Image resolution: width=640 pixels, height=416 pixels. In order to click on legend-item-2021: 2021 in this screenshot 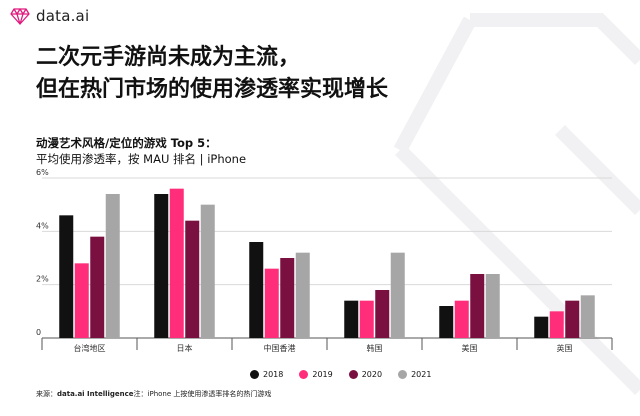, I will do `click(414, 374)`.